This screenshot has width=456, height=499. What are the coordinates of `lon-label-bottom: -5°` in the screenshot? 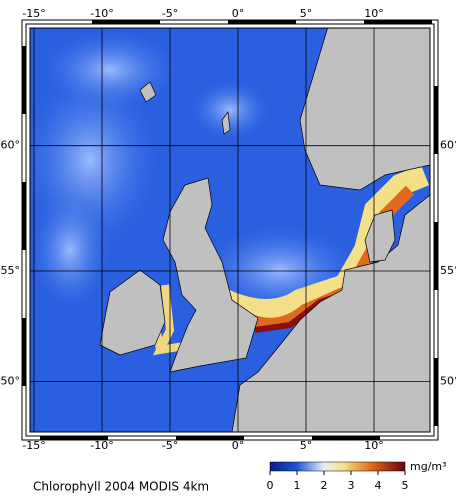 It's located at (170, 445).